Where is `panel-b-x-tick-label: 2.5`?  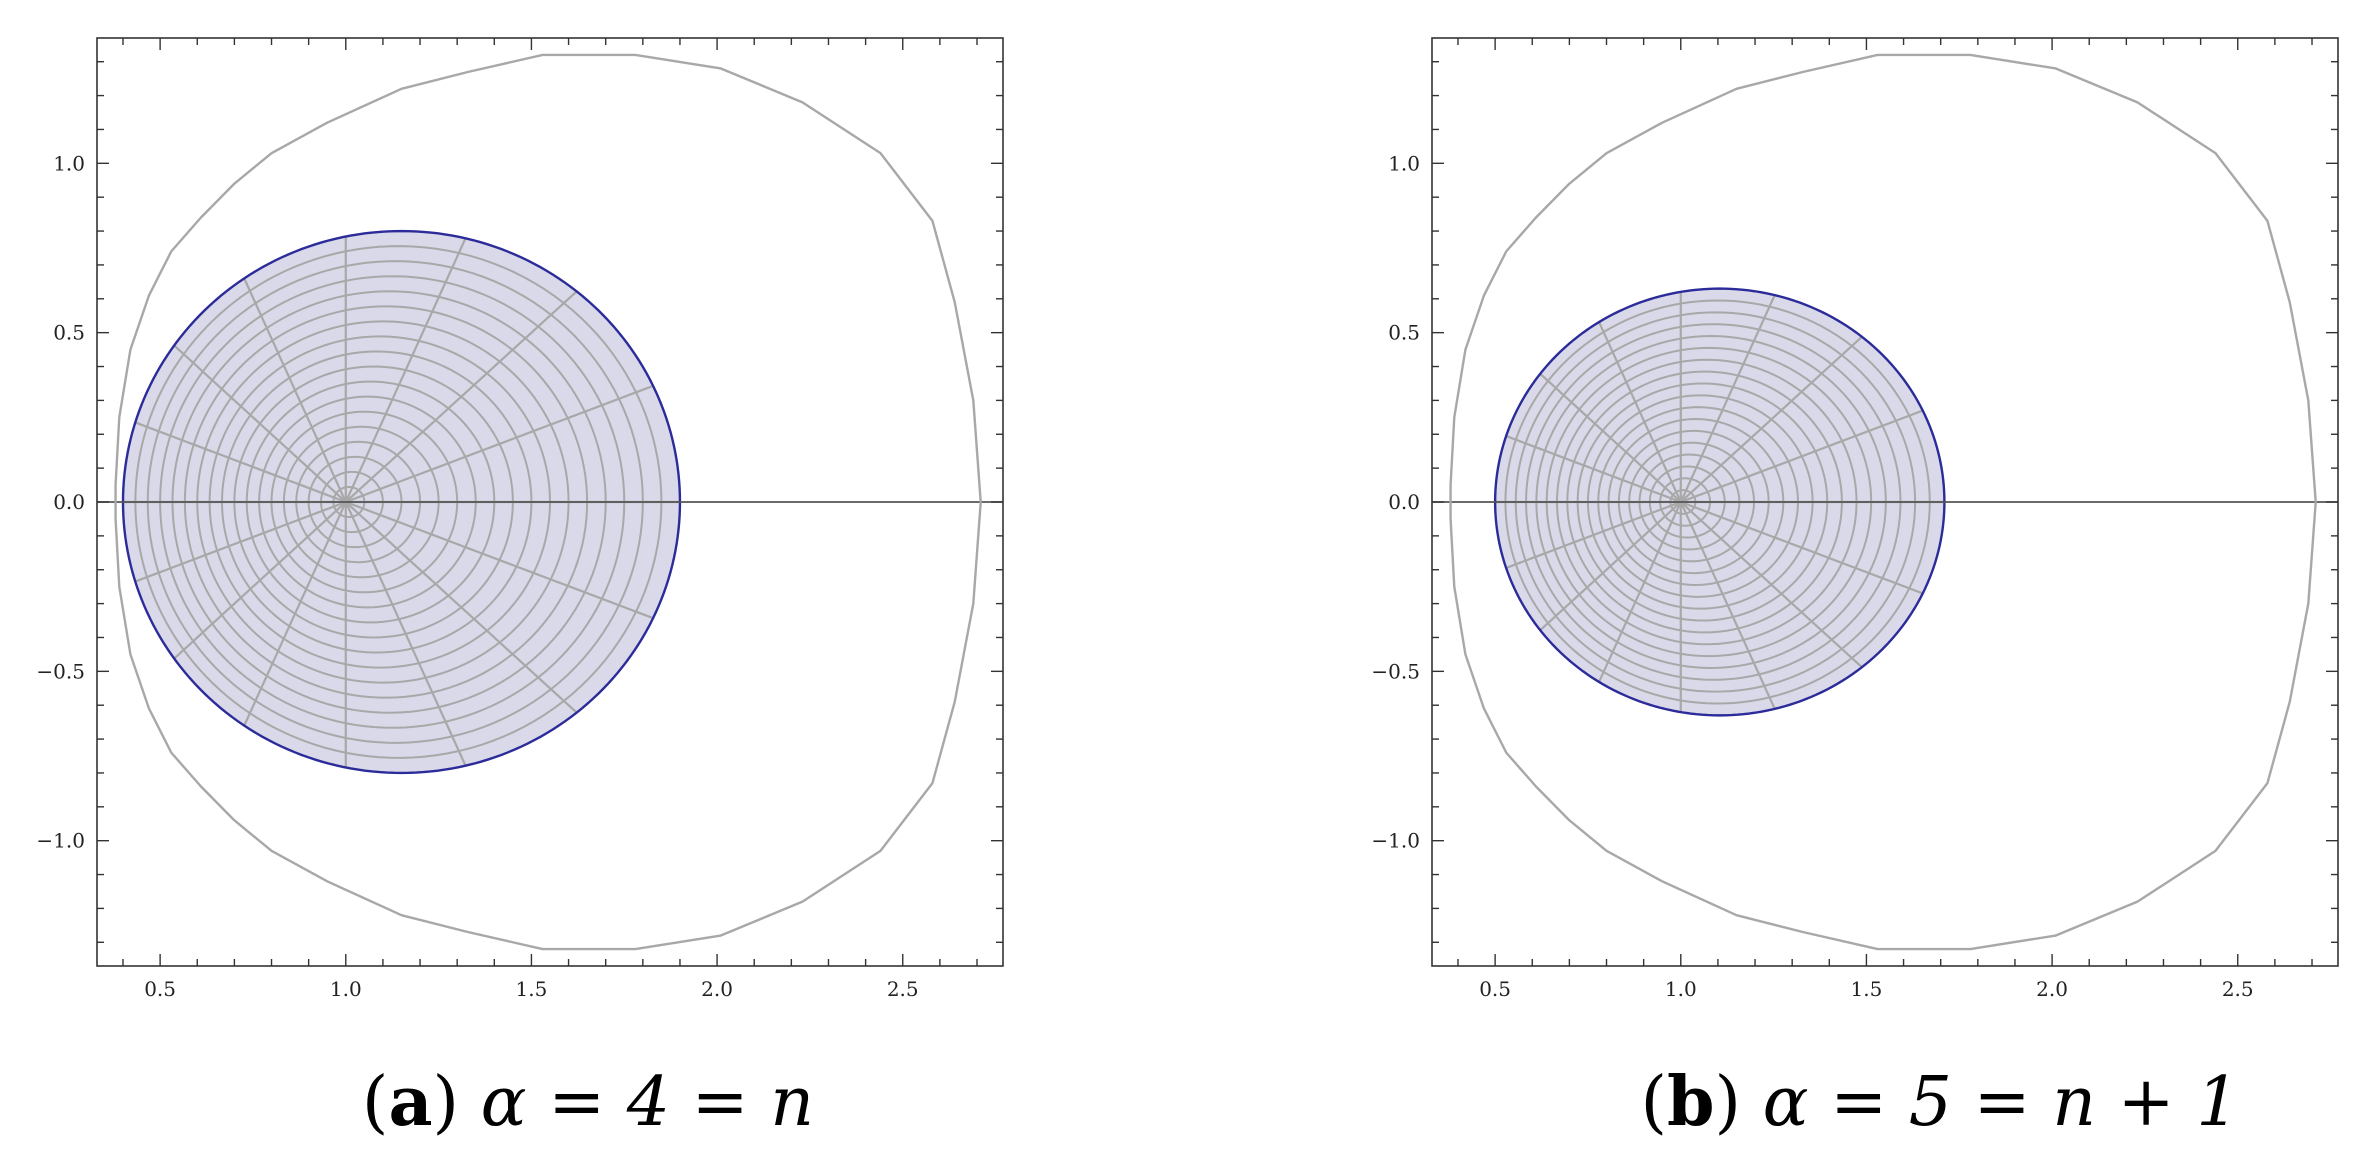
panel-b-x-tick-label: 2.5 is located at coordinates (2238, 989).